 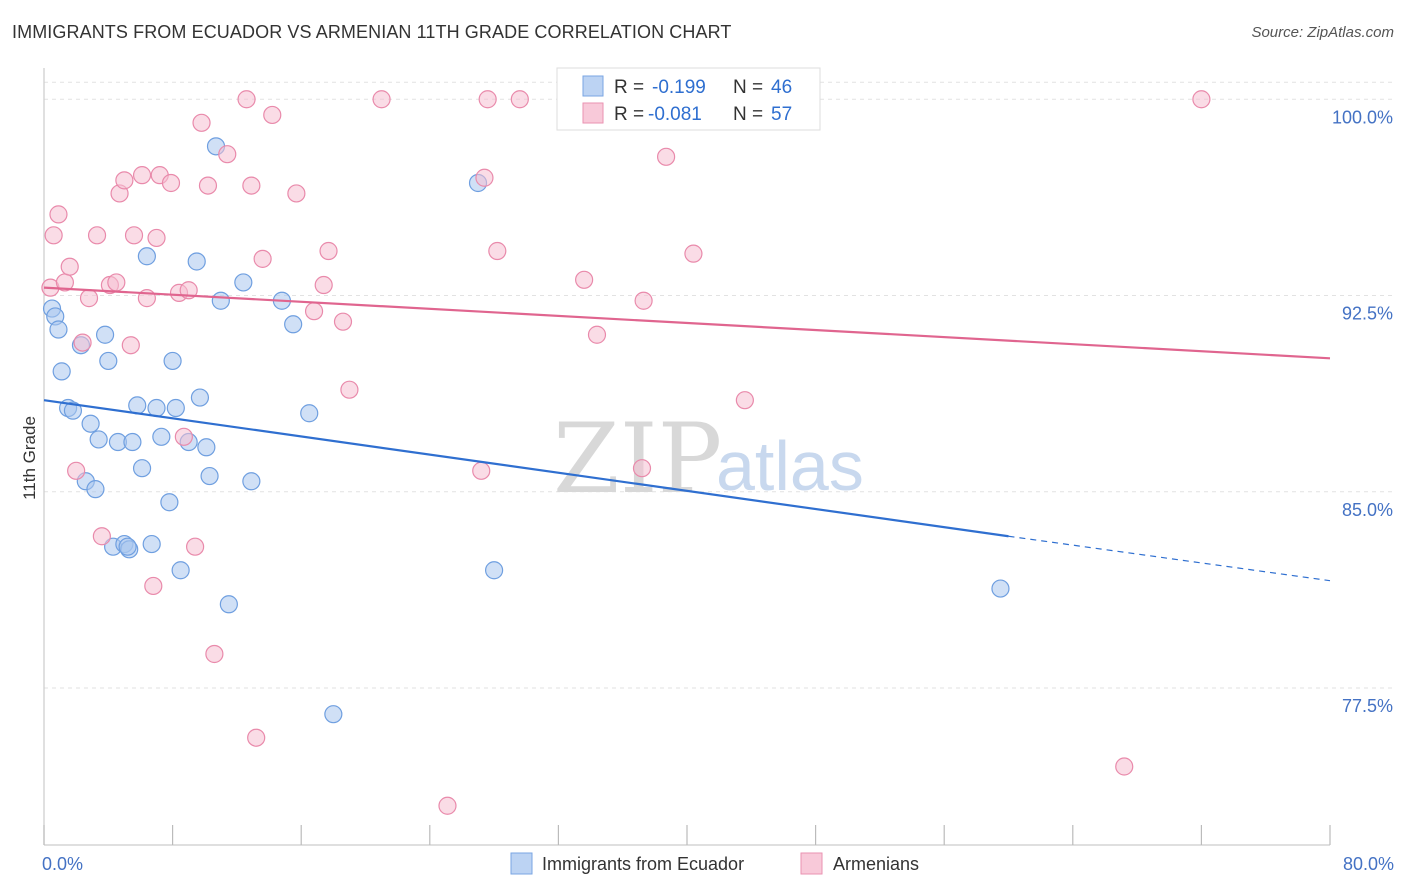 What do you see at coordinates (679, 87) in the screenshot?
I see `legend-r-value-ecuador: -0.199` at bounding box center [679, 87].